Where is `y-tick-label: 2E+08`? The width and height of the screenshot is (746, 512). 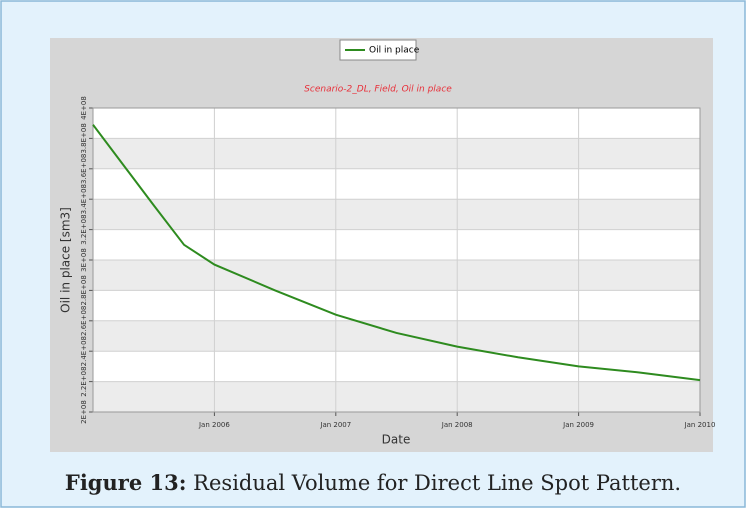 y-tick-label: 2E+08 is located at coordinates (84, 412).